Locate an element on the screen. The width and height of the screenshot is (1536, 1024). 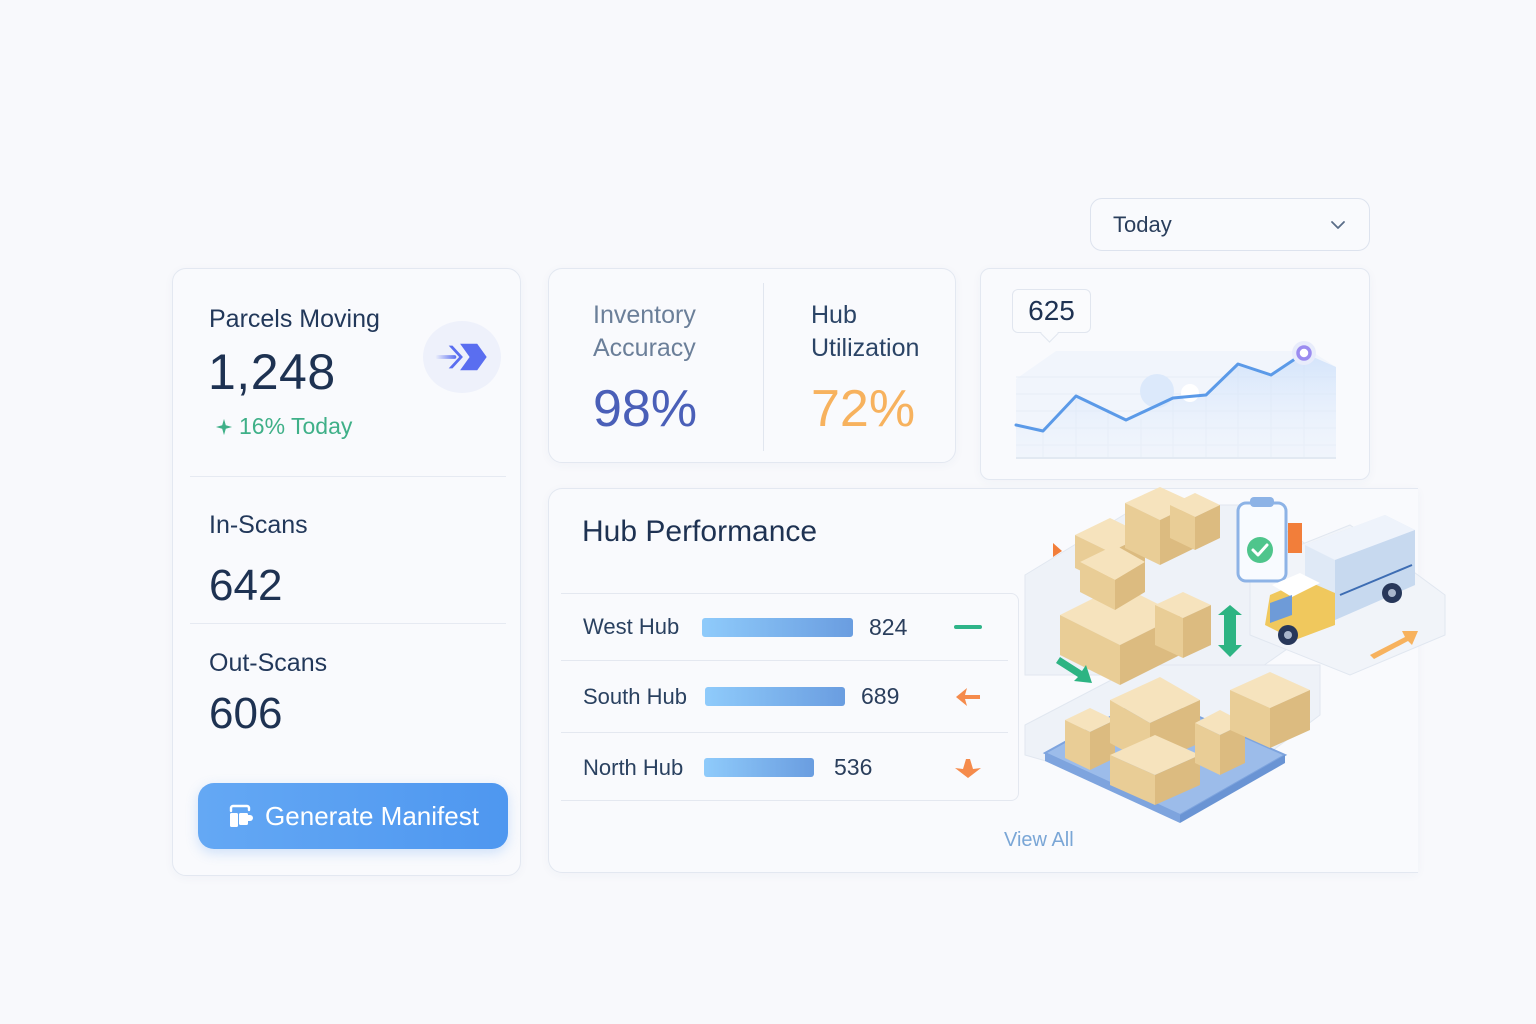
table-row: North Hub 536 is located at coordinates (784, 767).